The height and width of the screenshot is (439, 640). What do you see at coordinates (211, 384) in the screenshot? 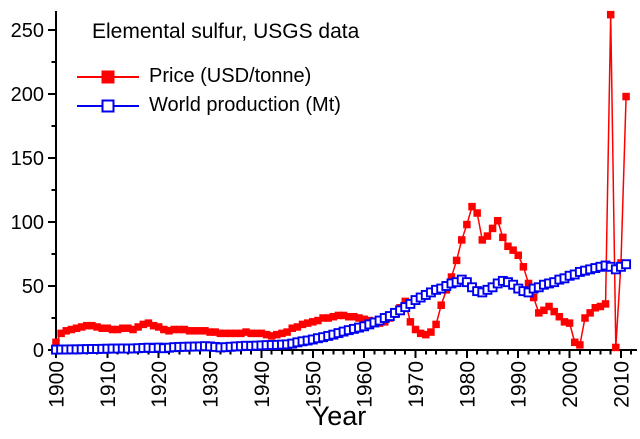
I see `x-tick-label: 1930` at bounding box center [211, 384].